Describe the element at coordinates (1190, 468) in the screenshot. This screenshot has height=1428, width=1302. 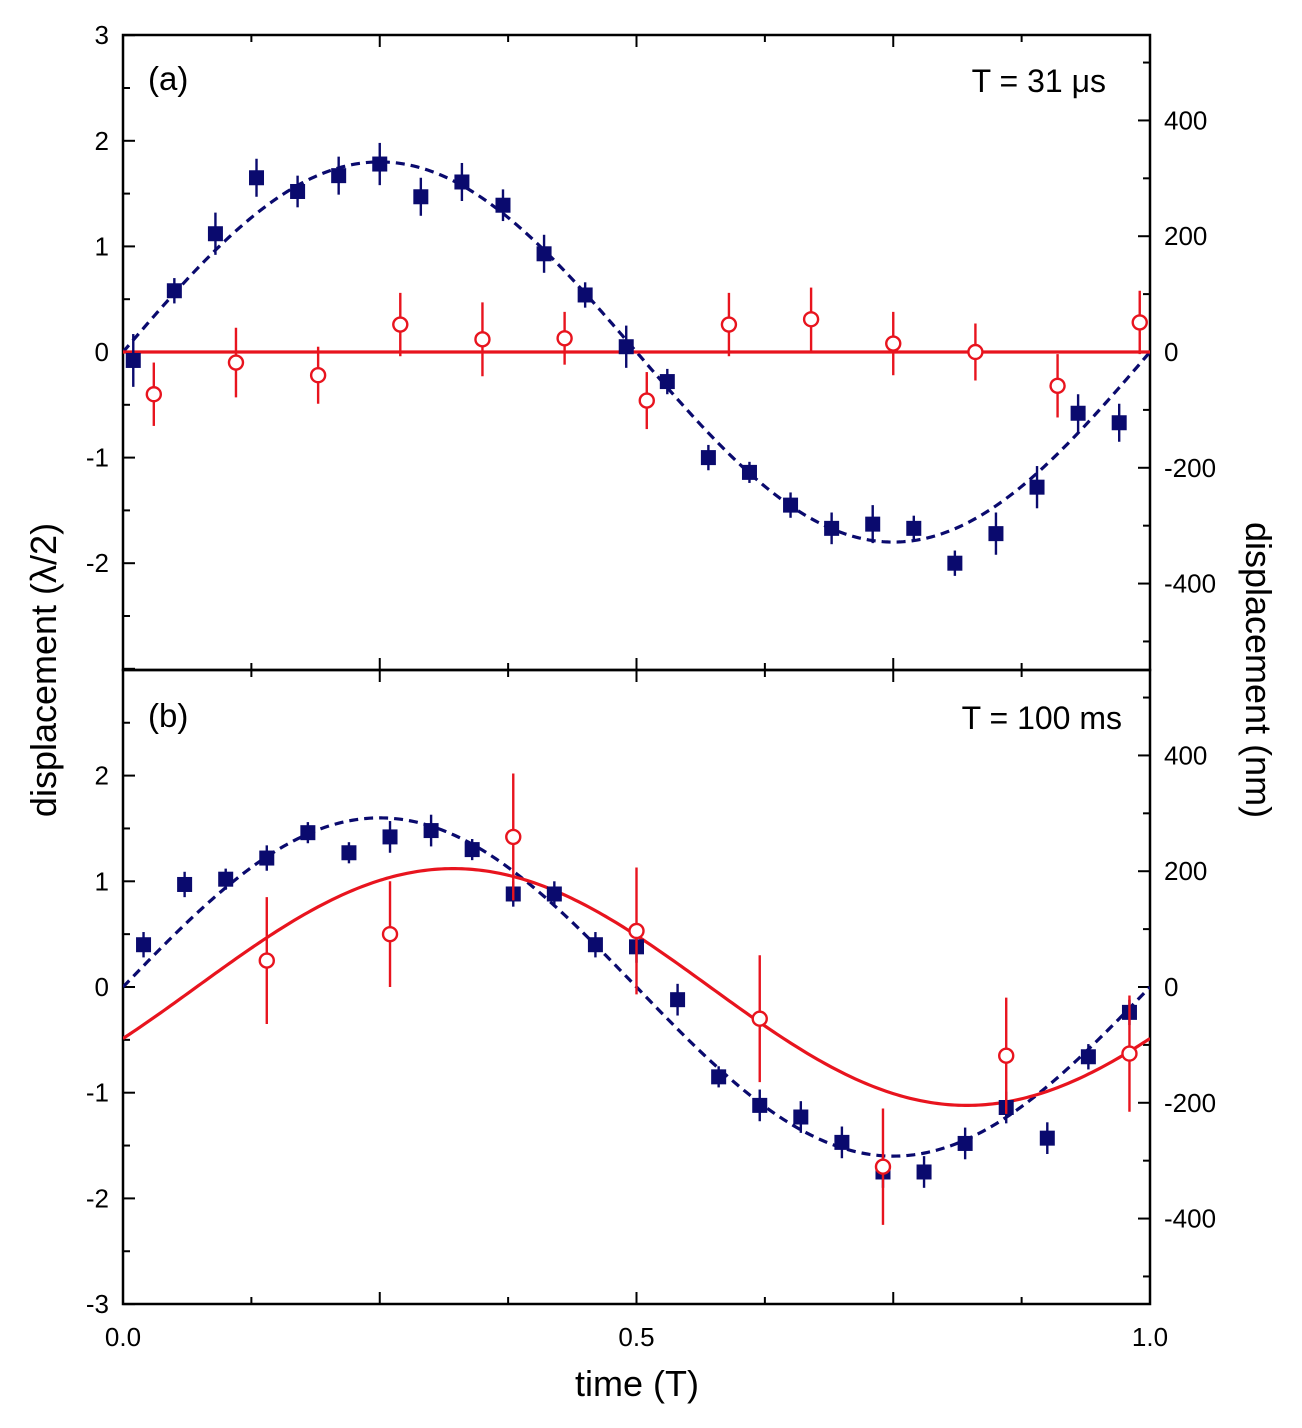
I see `panel-a-right-tick-label: -200` at that location.